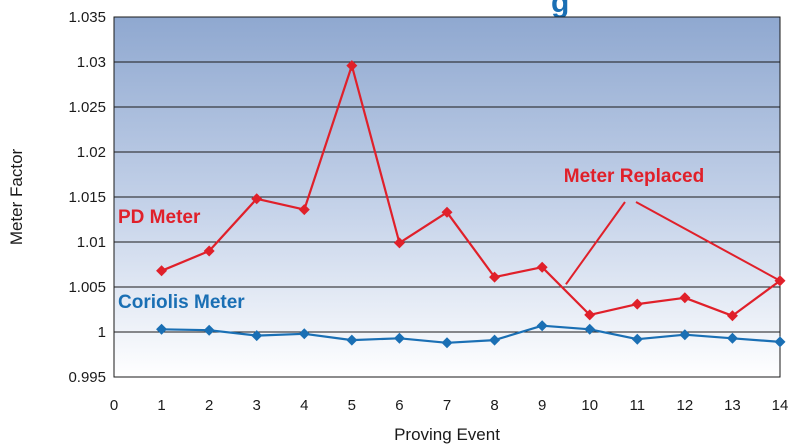 Image resolution: width=794 pixels, height=446 pixels. Describe the element at coordinates (494, 405) in the screenshot. I see `x-tick-label: 8` at that location.